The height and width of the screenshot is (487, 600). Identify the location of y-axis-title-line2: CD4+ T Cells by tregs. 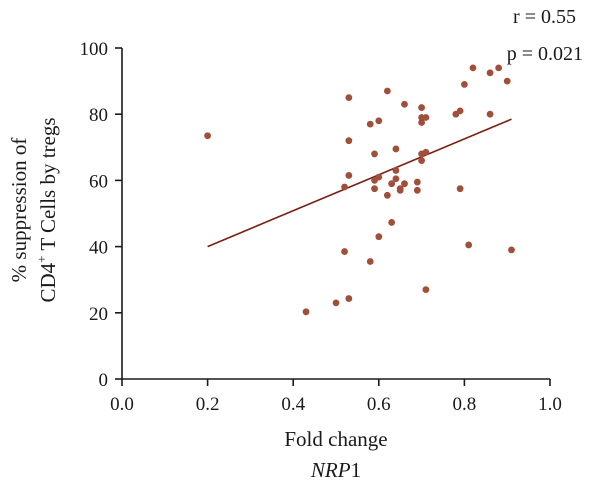
(47, 209).